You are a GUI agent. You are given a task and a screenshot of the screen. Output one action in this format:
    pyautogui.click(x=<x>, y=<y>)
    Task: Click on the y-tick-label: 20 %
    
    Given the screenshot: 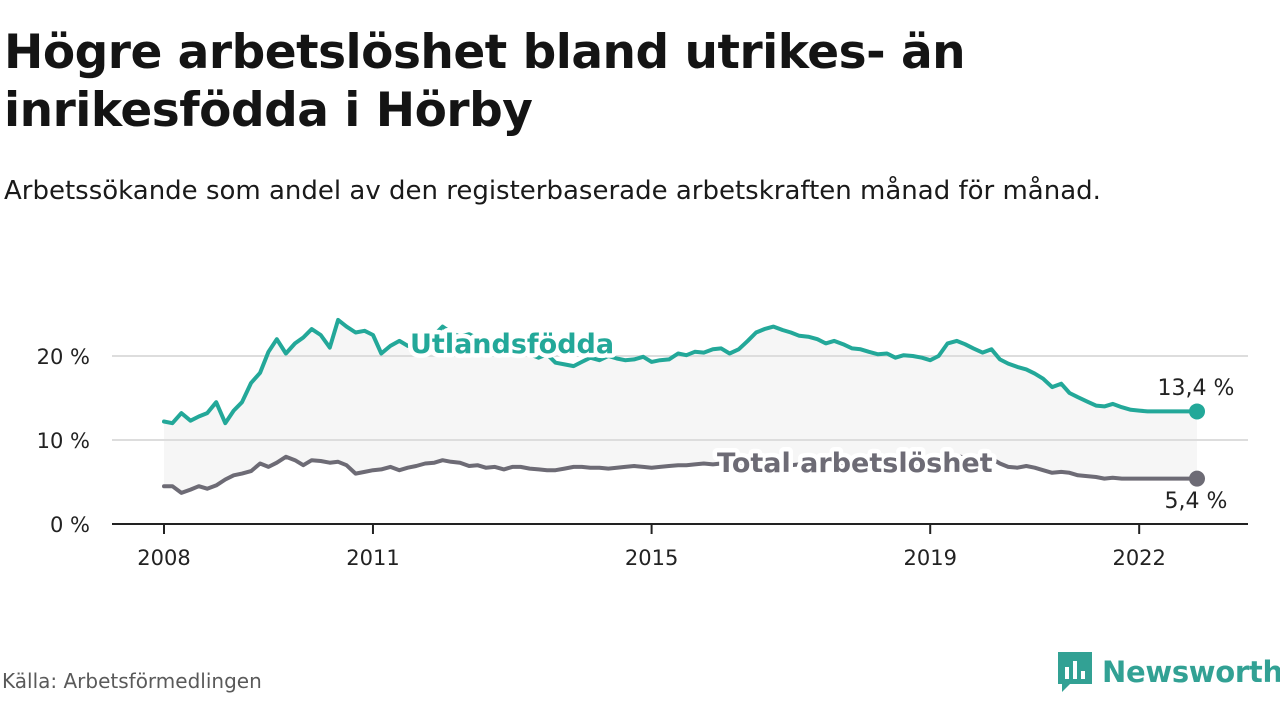 What is the action you would take?
    pyautogui.click(x=63, y=357)
    